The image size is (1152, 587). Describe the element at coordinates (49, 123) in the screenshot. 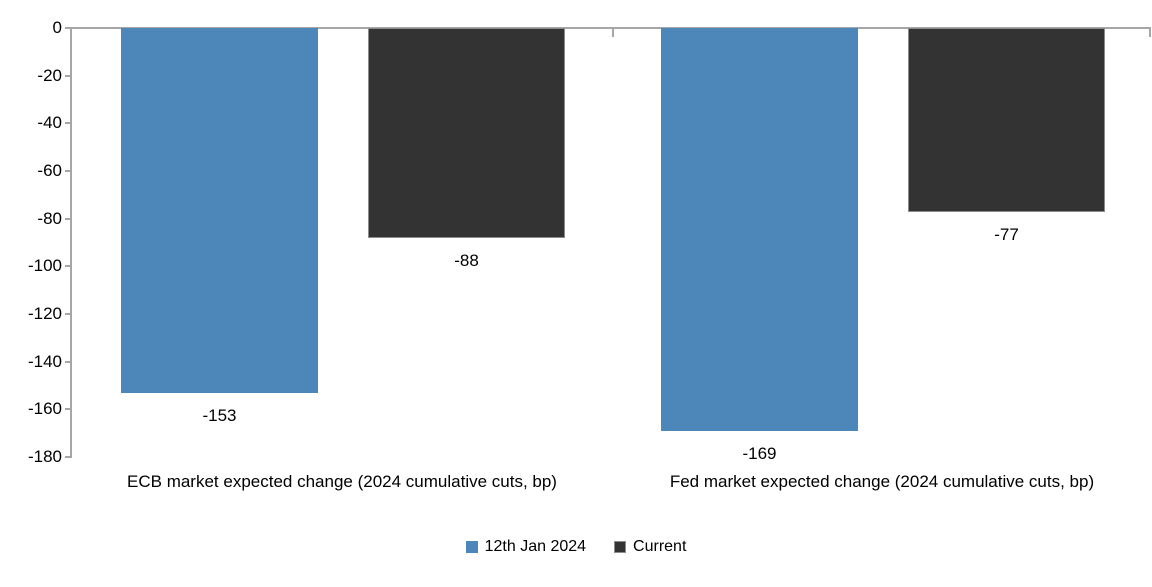

I see `y-axis-tick-label: -40` at that location.